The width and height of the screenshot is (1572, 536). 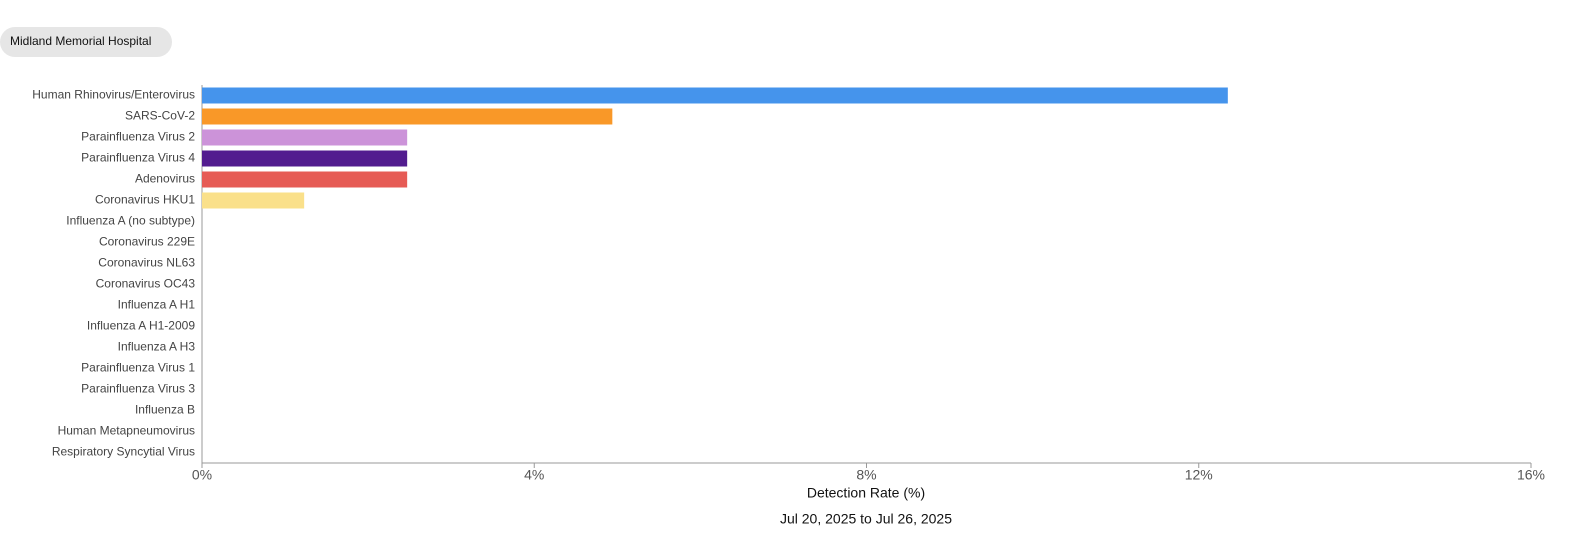 I want to click on y-tick-label: Adenovirus, so click(x=165, y=179).